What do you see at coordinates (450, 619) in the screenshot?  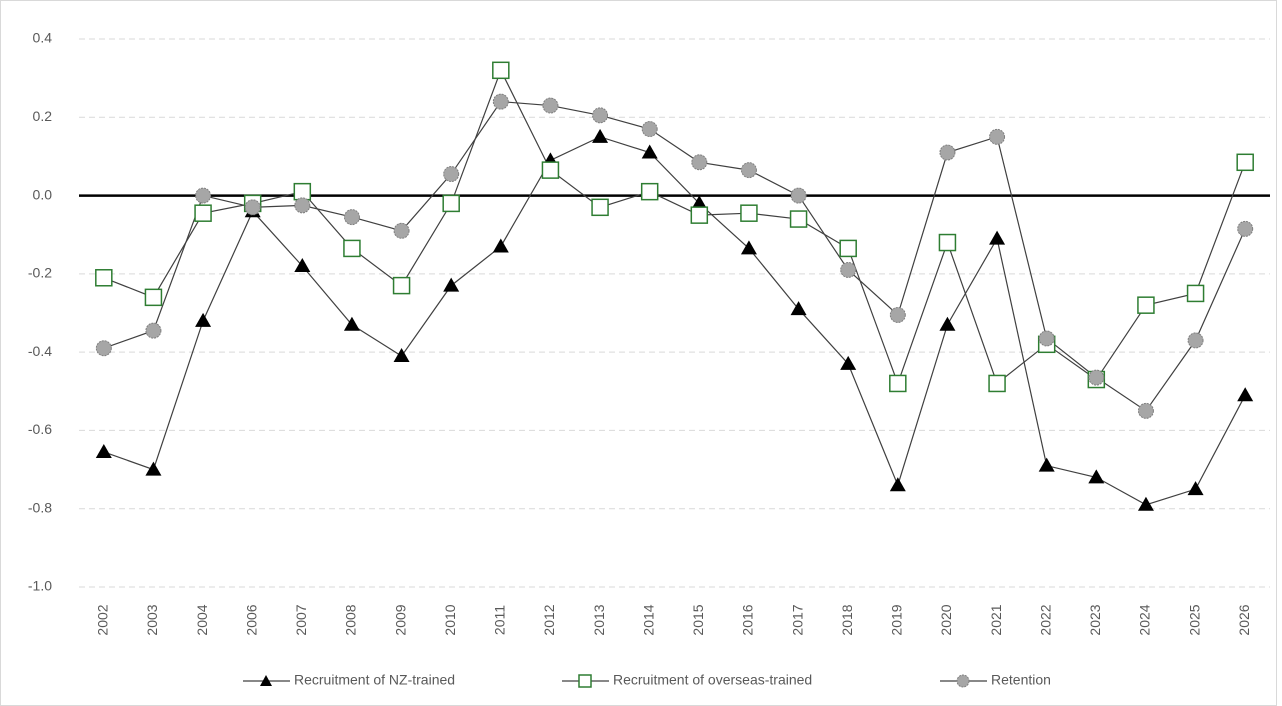 I see `x-tick-label: 2010` at bounding box center [450, 619].